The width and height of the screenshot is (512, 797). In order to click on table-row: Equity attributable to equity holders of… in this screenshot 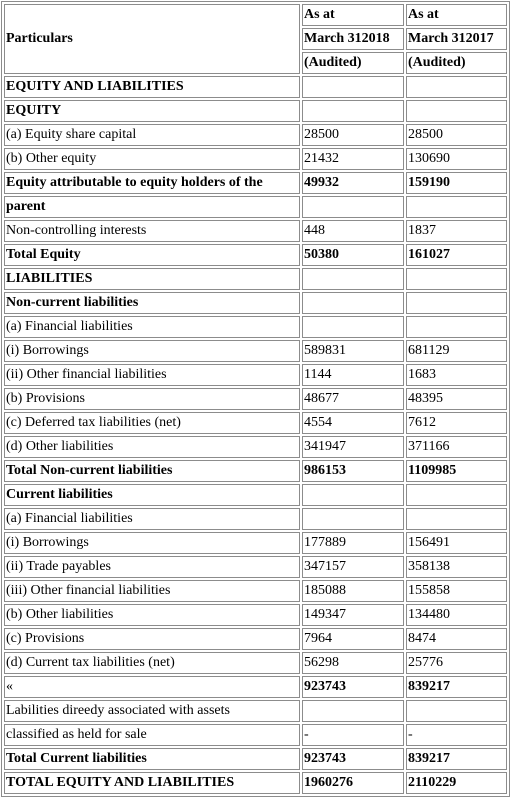, I will do `click(255, 183)`.